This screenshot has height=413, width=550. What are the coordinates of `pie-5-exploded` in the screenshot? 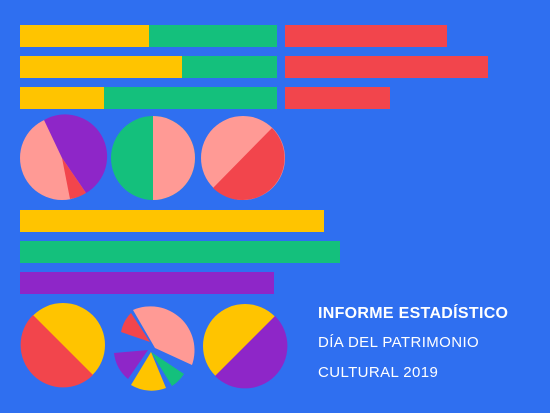 It's located at (154, 348).